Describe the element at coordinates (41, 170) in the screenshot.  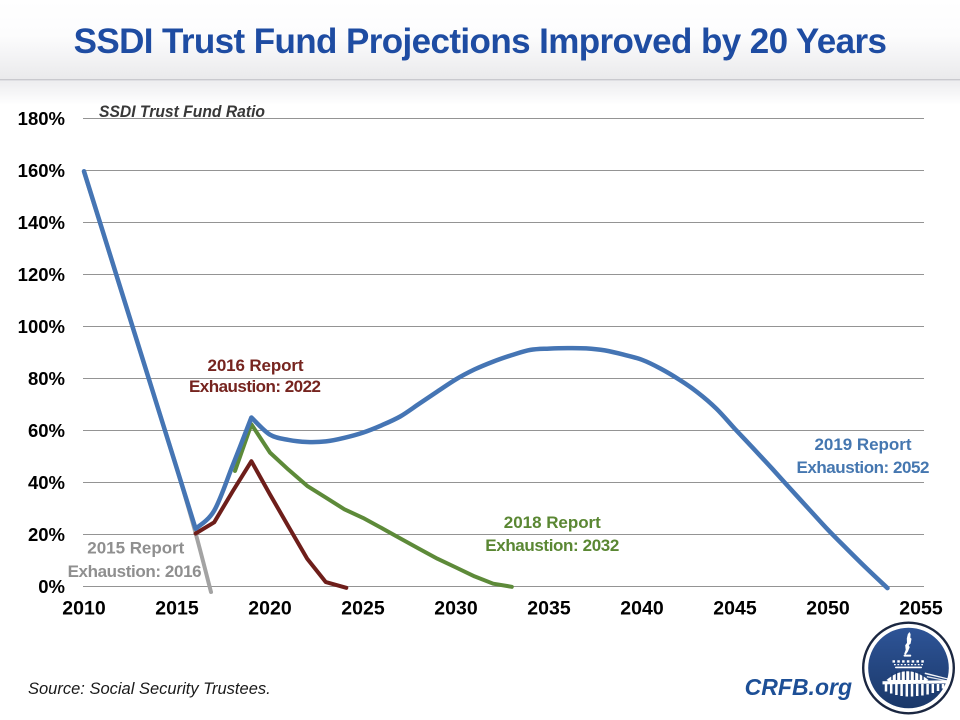
I see `svg-text: 160%` at that location.